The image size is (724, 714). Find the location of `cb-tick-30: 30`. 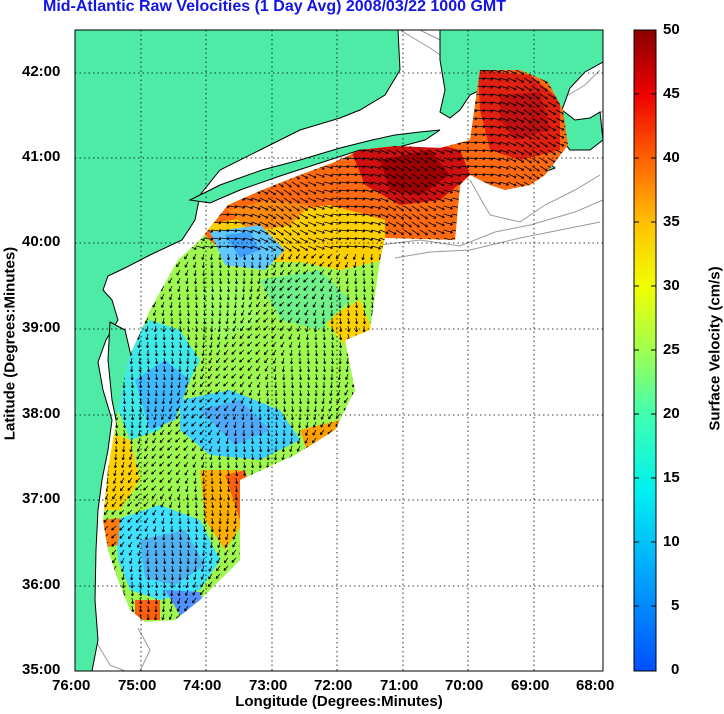

cb-tick-30: 30 is located at coordinates (671, 285).